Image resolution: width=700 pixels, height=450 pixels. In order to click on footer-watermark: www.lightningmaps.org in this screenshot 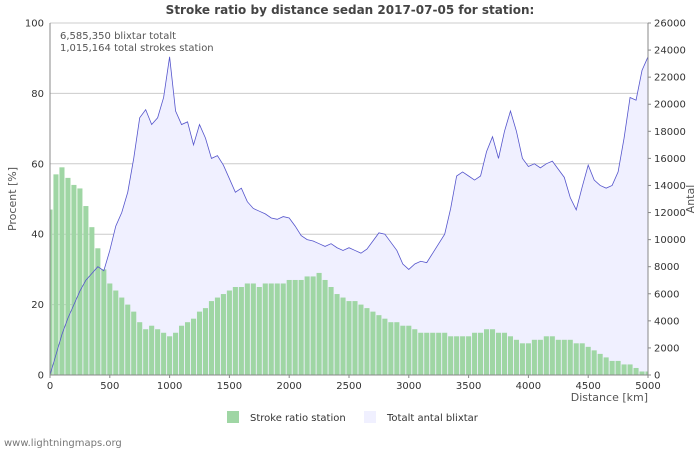, I will do `click(63, 443)`.